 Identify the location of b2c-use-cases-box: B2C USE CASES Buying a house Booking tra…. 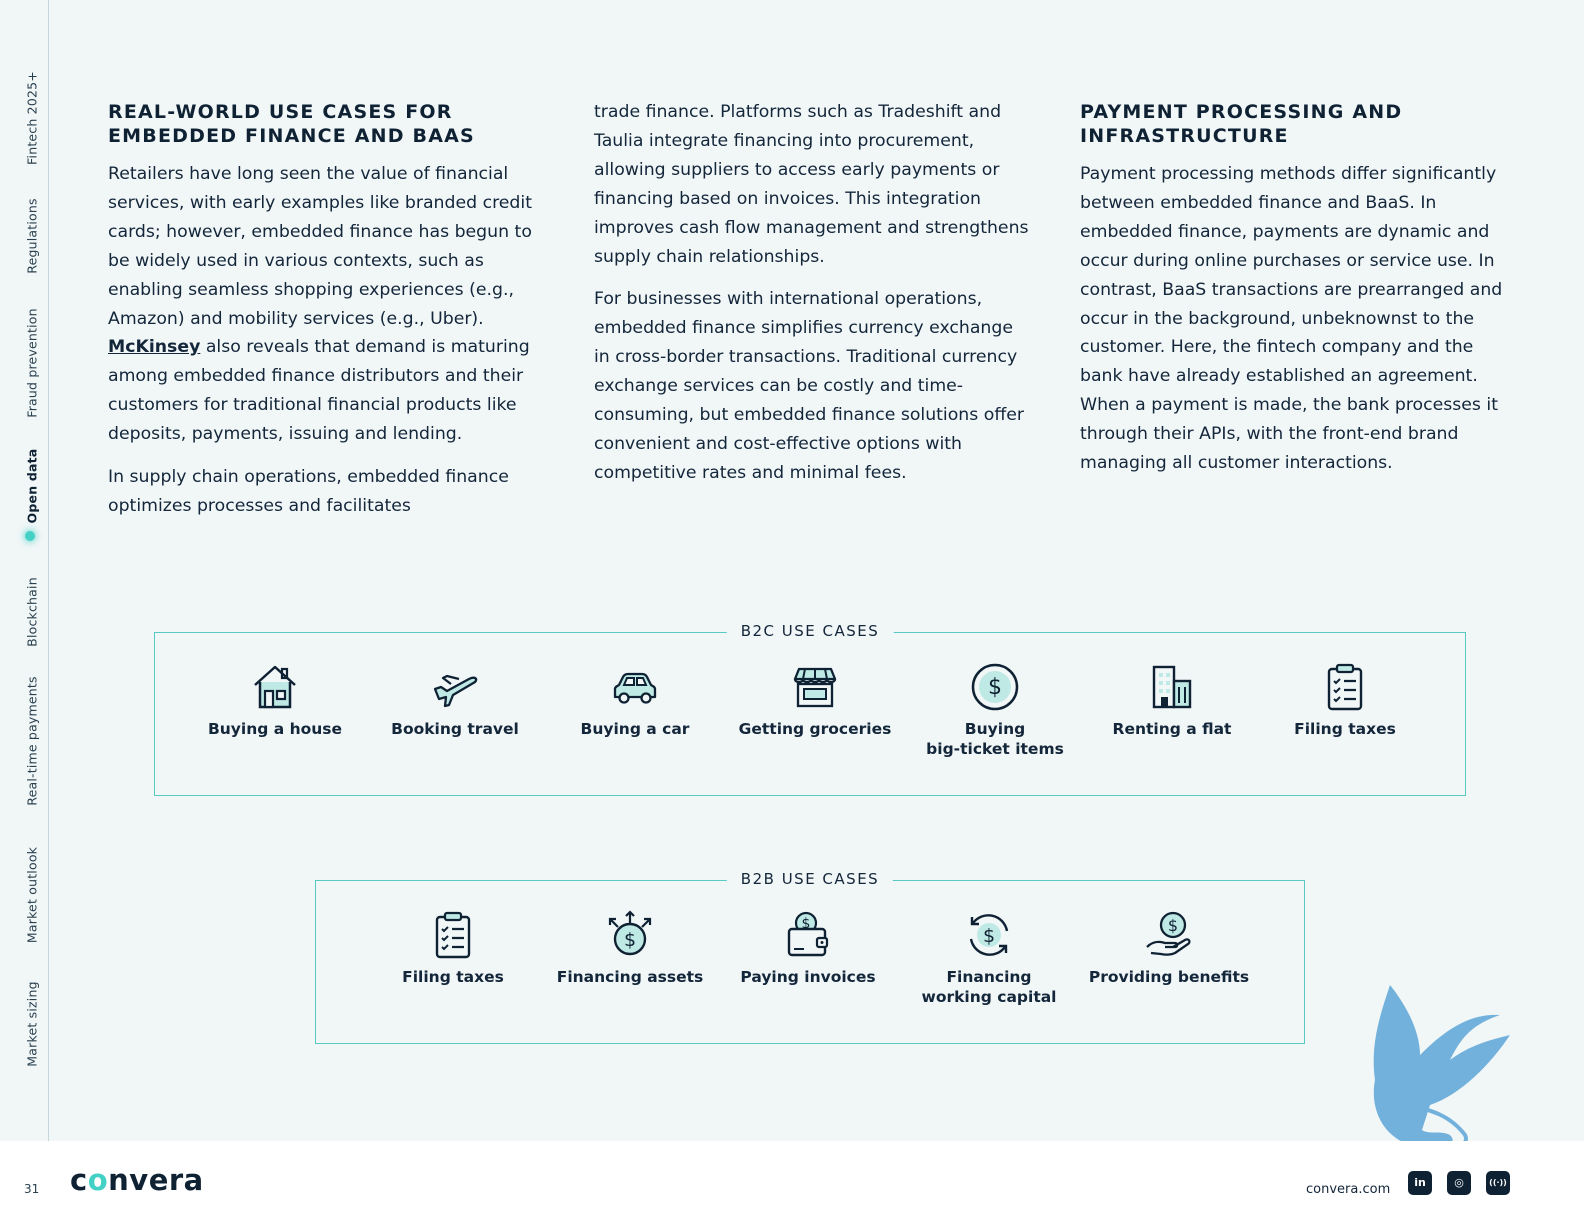
(810, 709).